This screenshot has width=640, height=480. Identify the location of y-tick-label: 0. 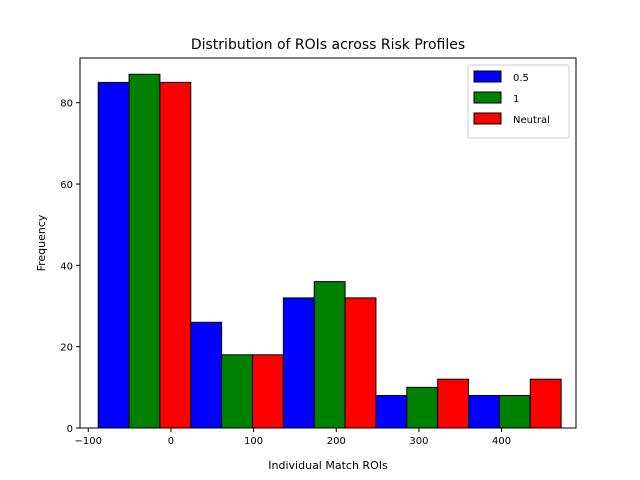
(70, 429).